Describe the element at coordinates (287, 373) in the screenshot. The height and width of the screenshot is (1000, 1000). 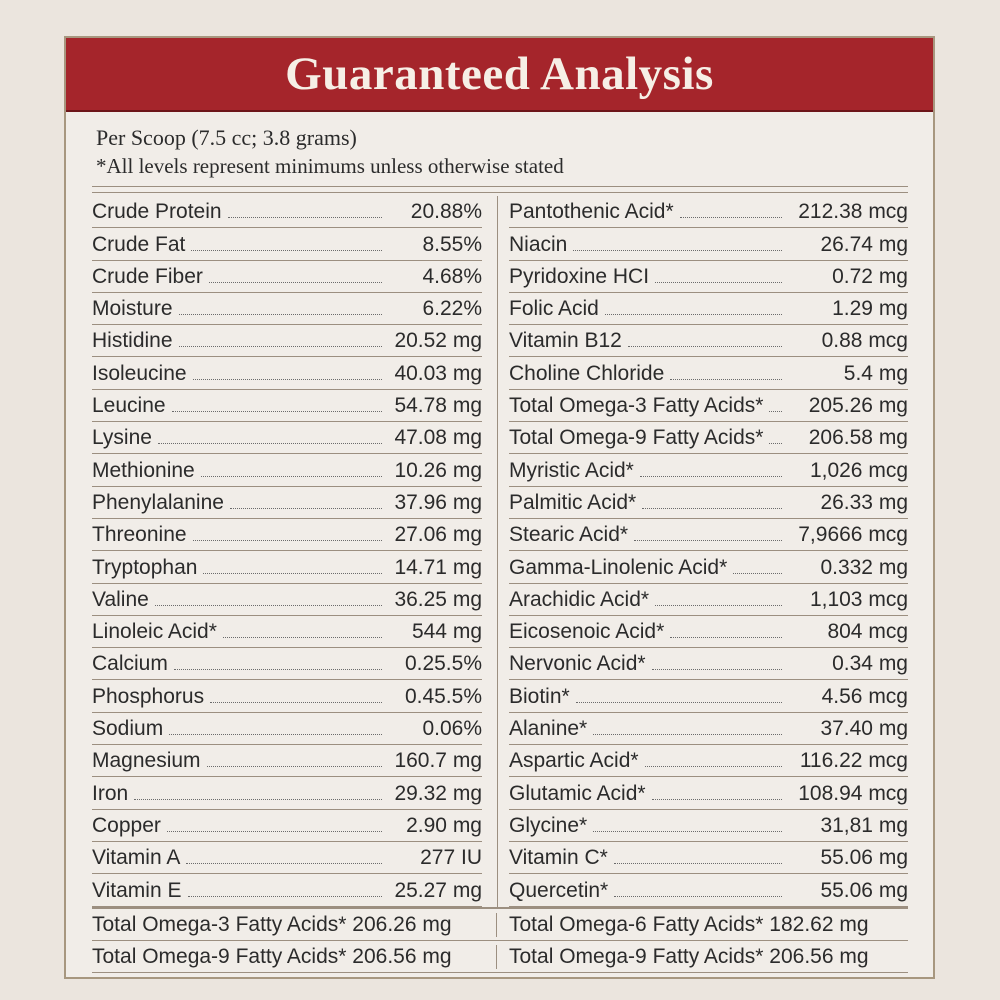
I see `nutrient-row: Isoleucine 40.03 mg` at that location.